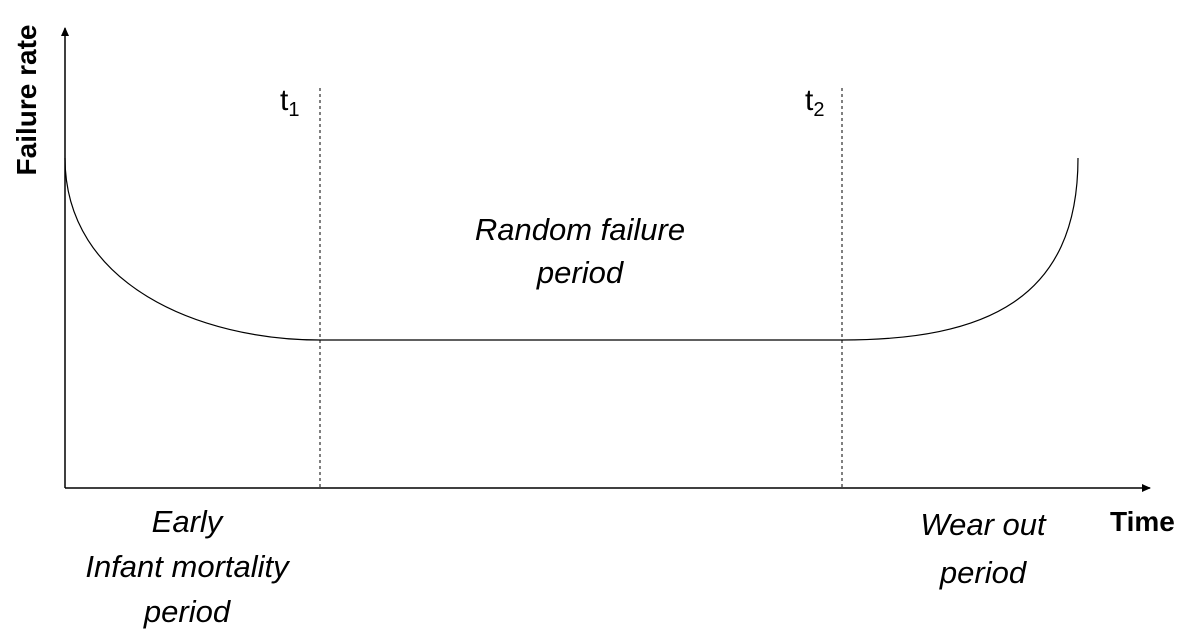 Image resolution: width=1194 pixels, height=631 pixels. Describe the element at coordinates (188, 521) in the screenshot. I see `region-label: Early` at that location.